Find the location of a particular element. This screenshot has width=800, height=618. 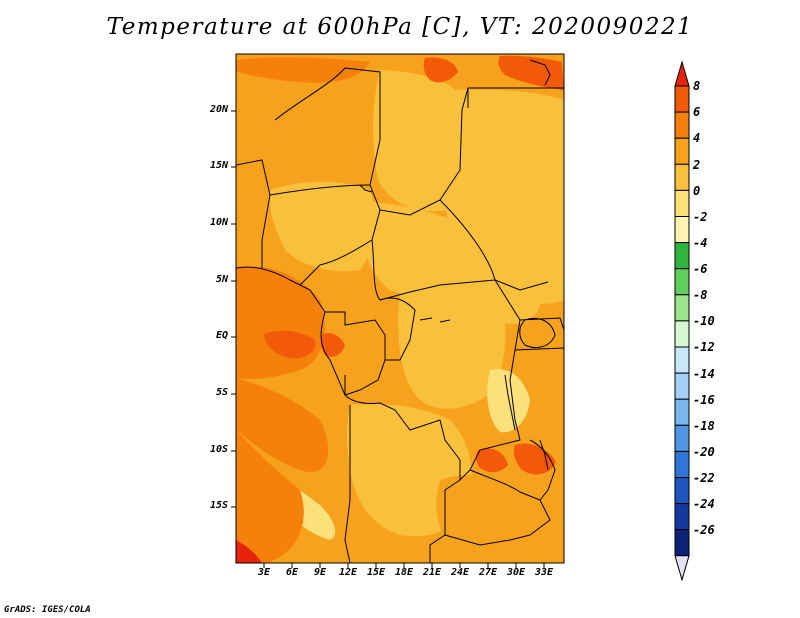

colorbar is located at coordinates (682, 321).